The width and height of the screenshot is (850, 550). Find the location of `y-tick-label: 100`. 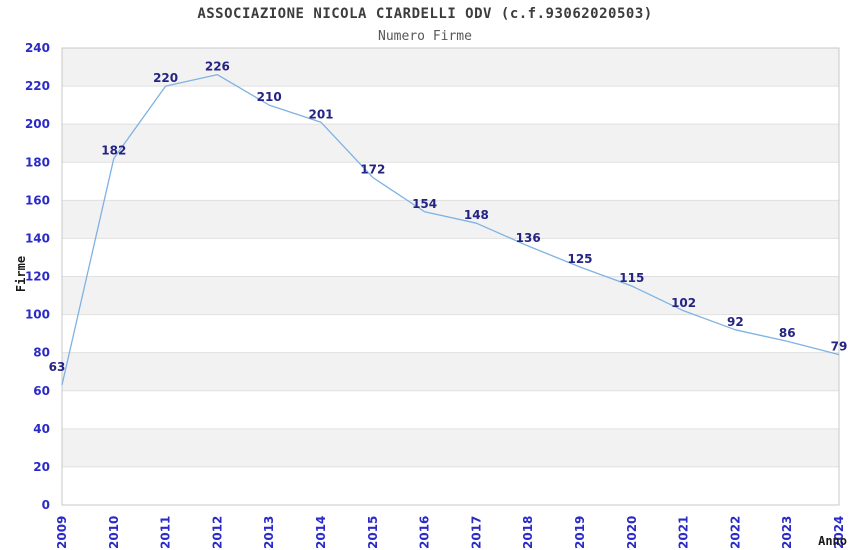

y-tick-label: 100 is located at coordinates (37, 315).